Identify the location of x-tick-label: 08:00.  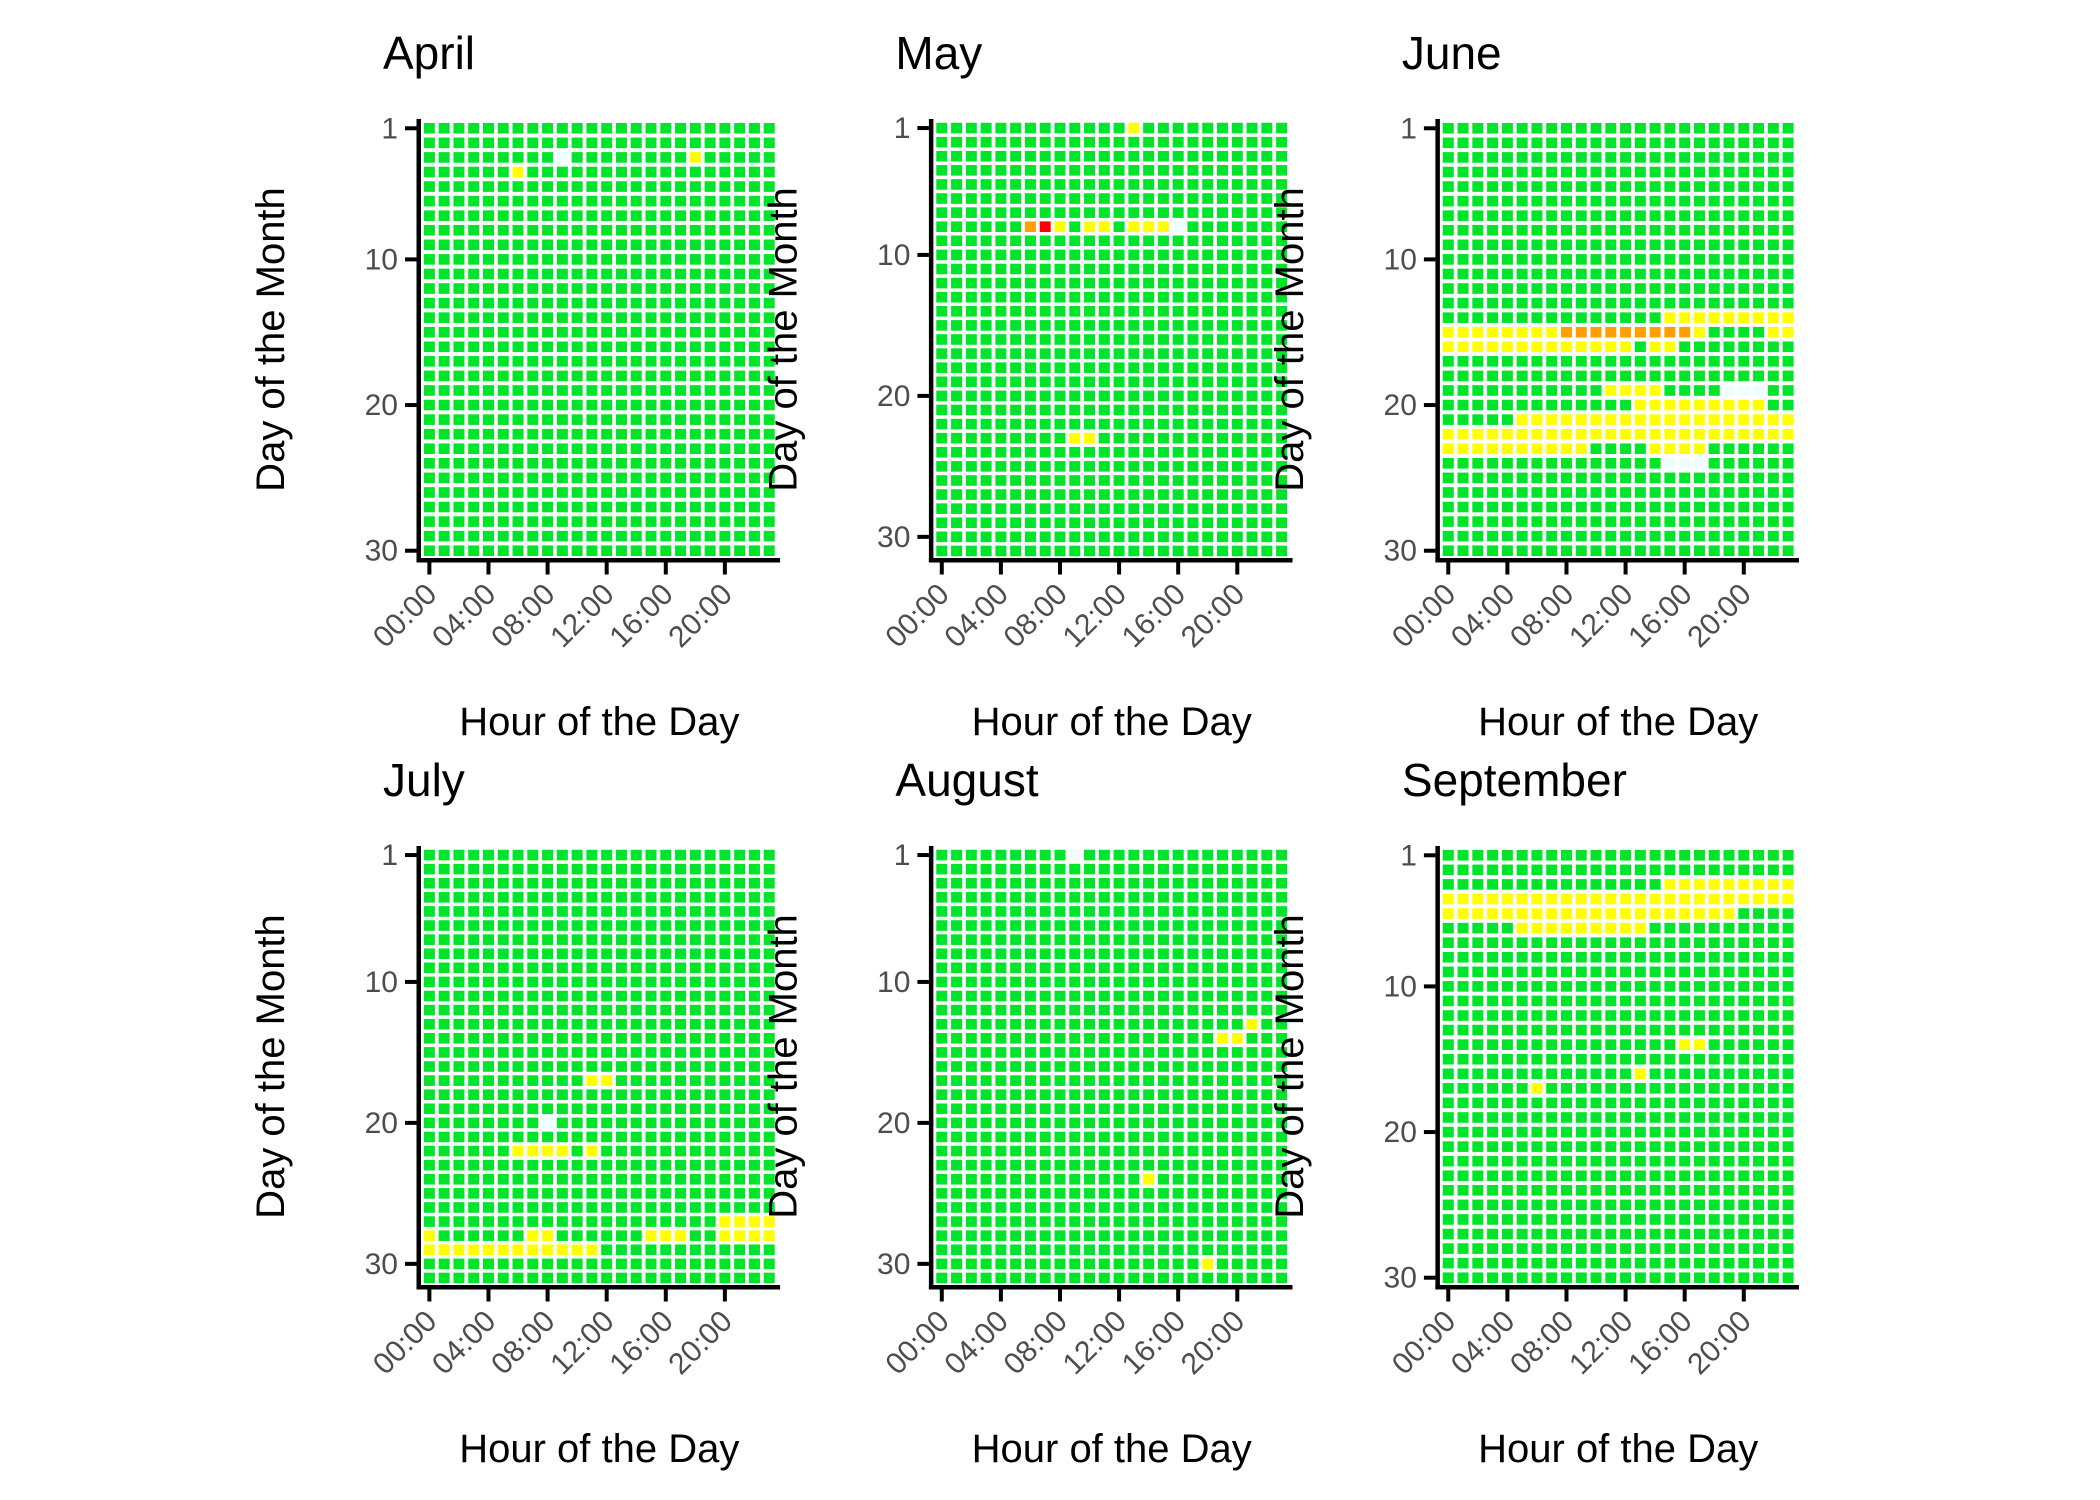
(523, 1343).